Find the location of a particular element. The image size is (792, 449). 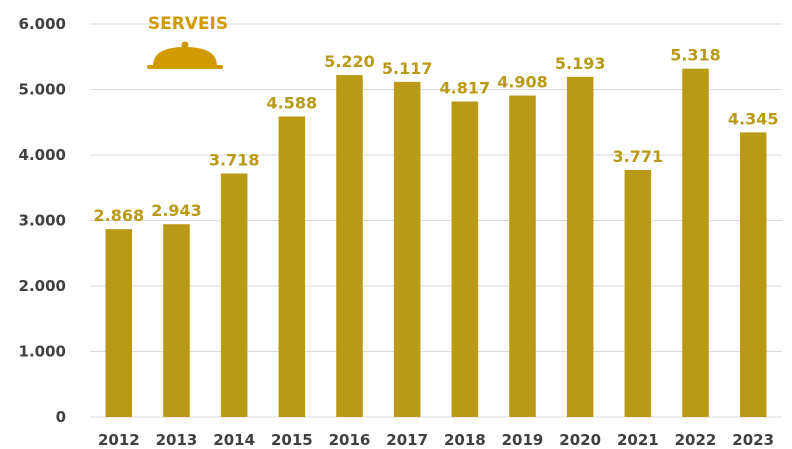

x-tick-label: 2013 is located at coordinates (177, 440).